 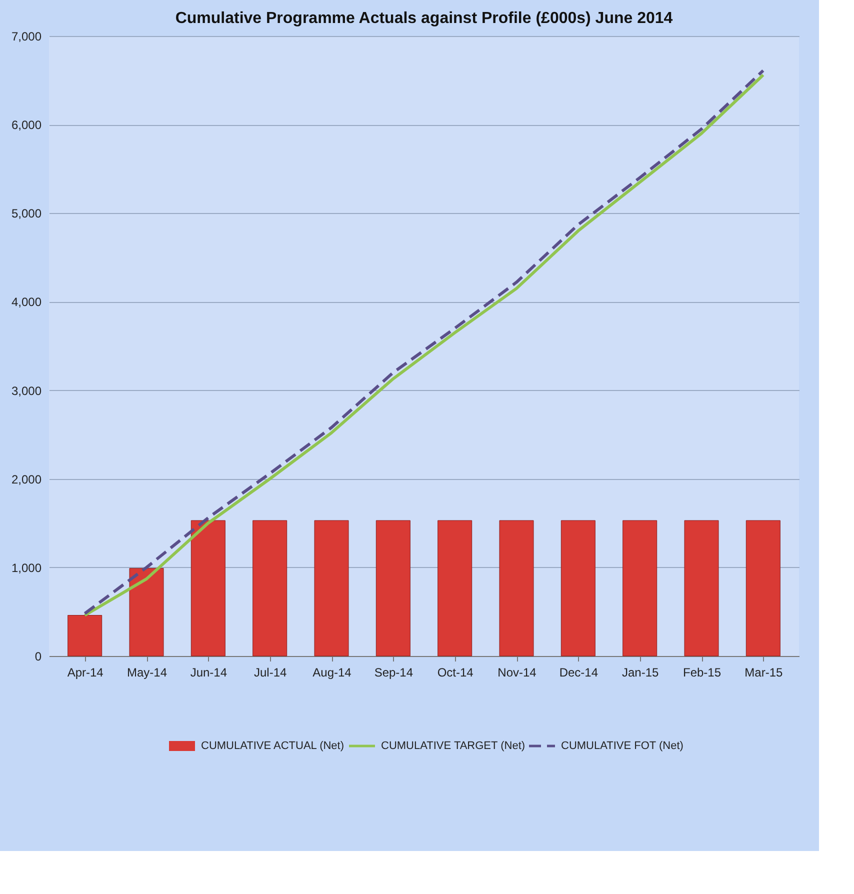 I want to click on x-tick-label: Jan-15, so click(x=640, y=673).